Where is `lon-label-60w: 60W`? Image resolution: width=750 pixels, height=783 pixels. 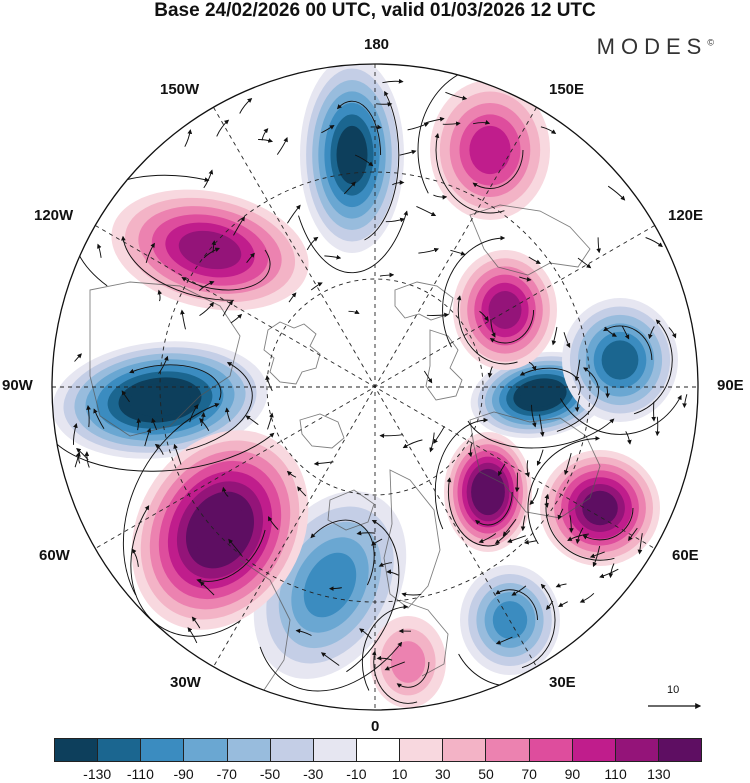 lon-label-60w: 60W is located at coordinates (54, 555).